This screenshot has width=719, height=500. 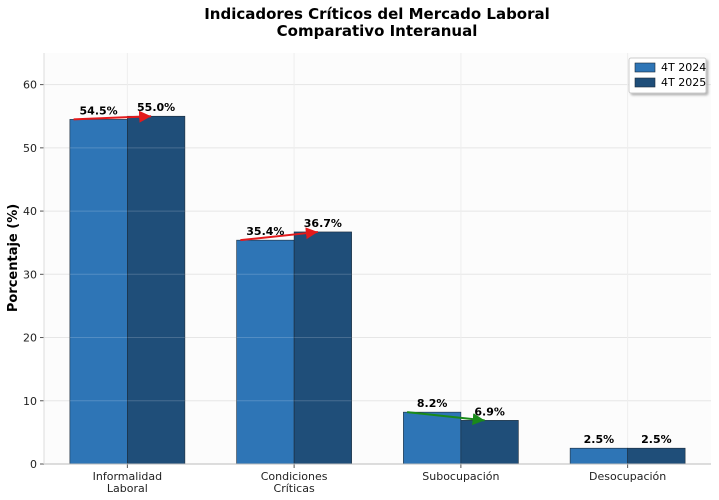 What do you see at coordinates (30, 274) in the screenshot?
I see `y-tick-label: 30` at bounding box center [30, 274].